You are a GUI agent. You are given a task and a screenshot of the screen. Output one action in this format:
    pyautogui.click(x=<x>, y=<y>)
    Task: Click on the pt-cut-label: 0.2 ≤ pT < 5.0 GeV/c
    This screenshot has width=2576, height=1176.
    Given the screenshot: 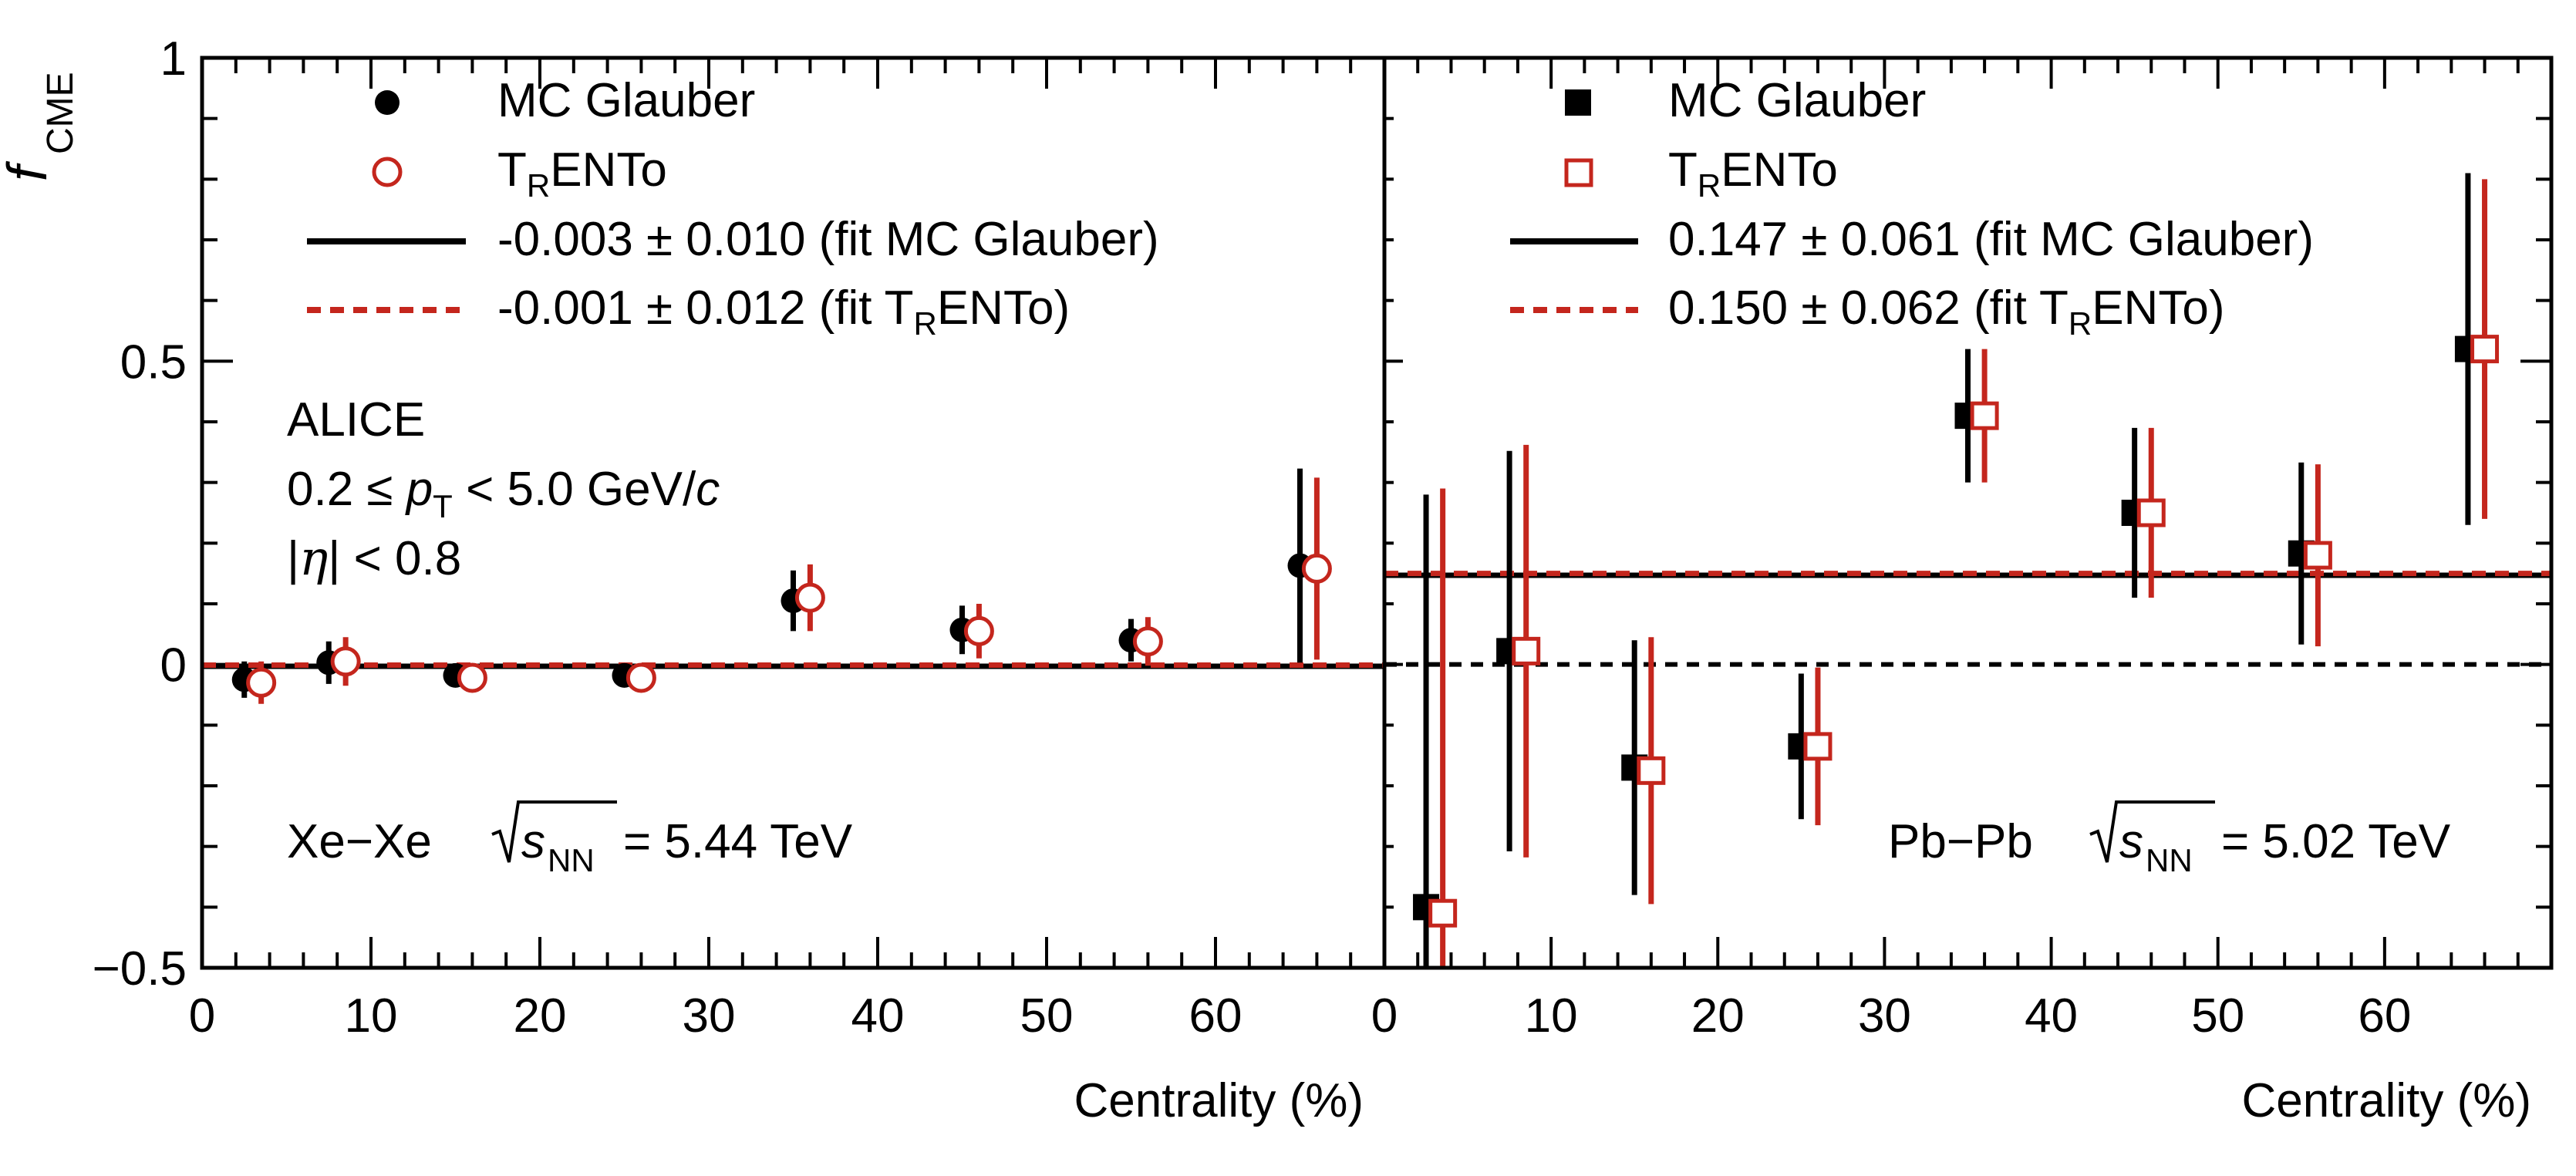 What is the action you would take?
    pyautogui.click(x=503, y=493)
    